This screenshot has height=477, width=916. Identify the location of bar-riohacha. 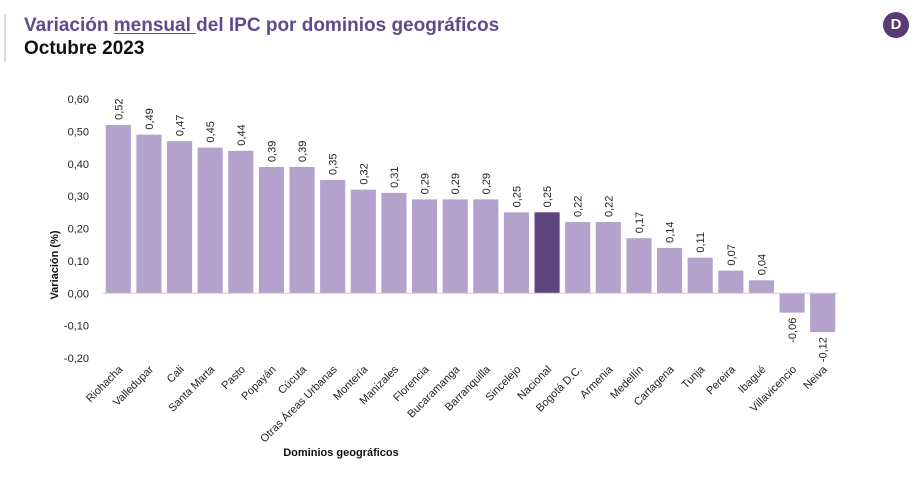
(118, 209).